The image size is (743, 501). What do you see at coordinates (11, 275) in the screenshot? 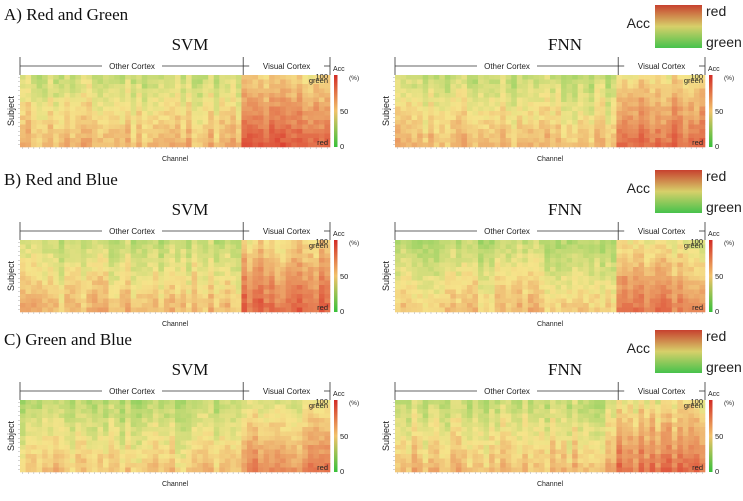
I see `y-axis-label: Subject` at bounding box center [11, 275].